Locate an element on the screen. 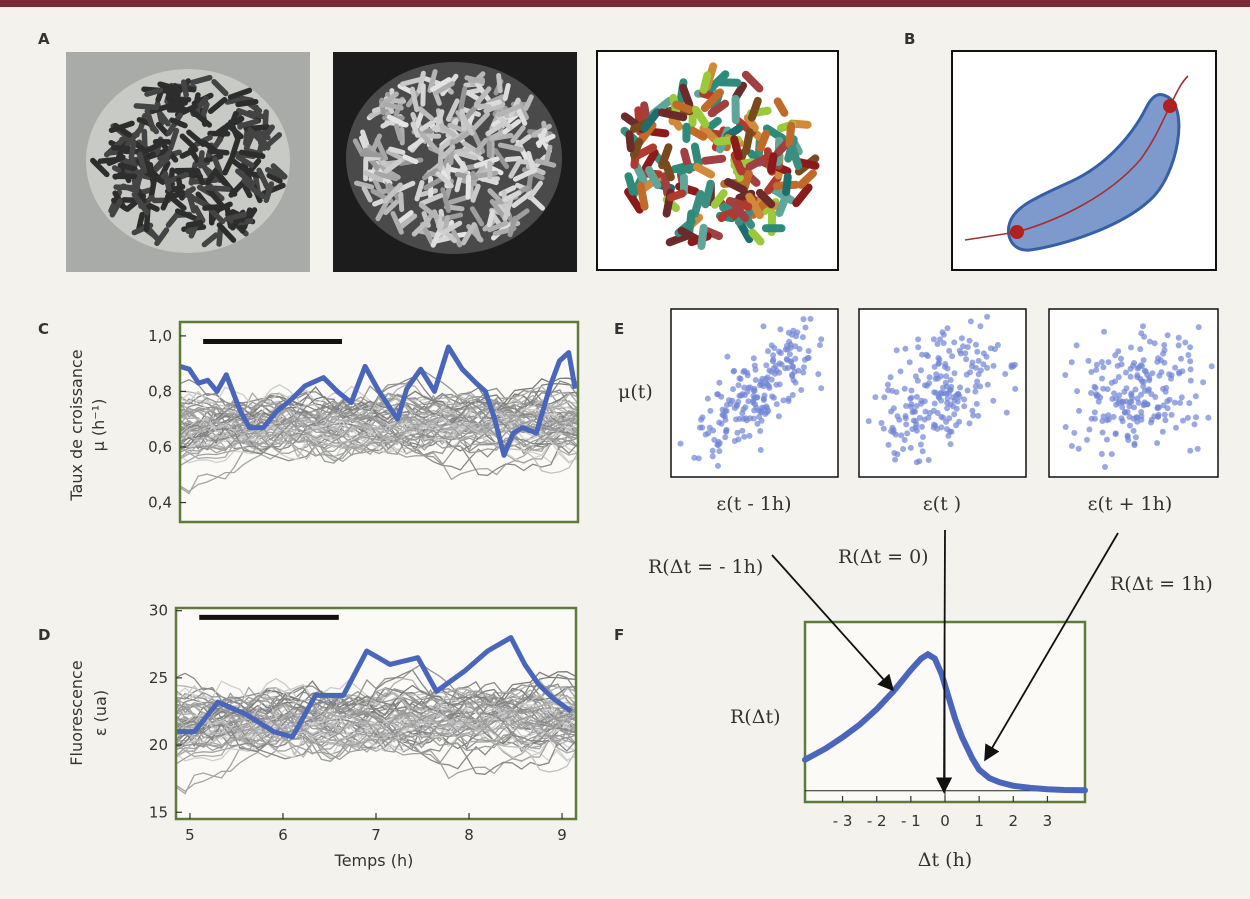 This screenshot has height=899, width=1250. panel-label-b: B is located at coordinates (909, 39).